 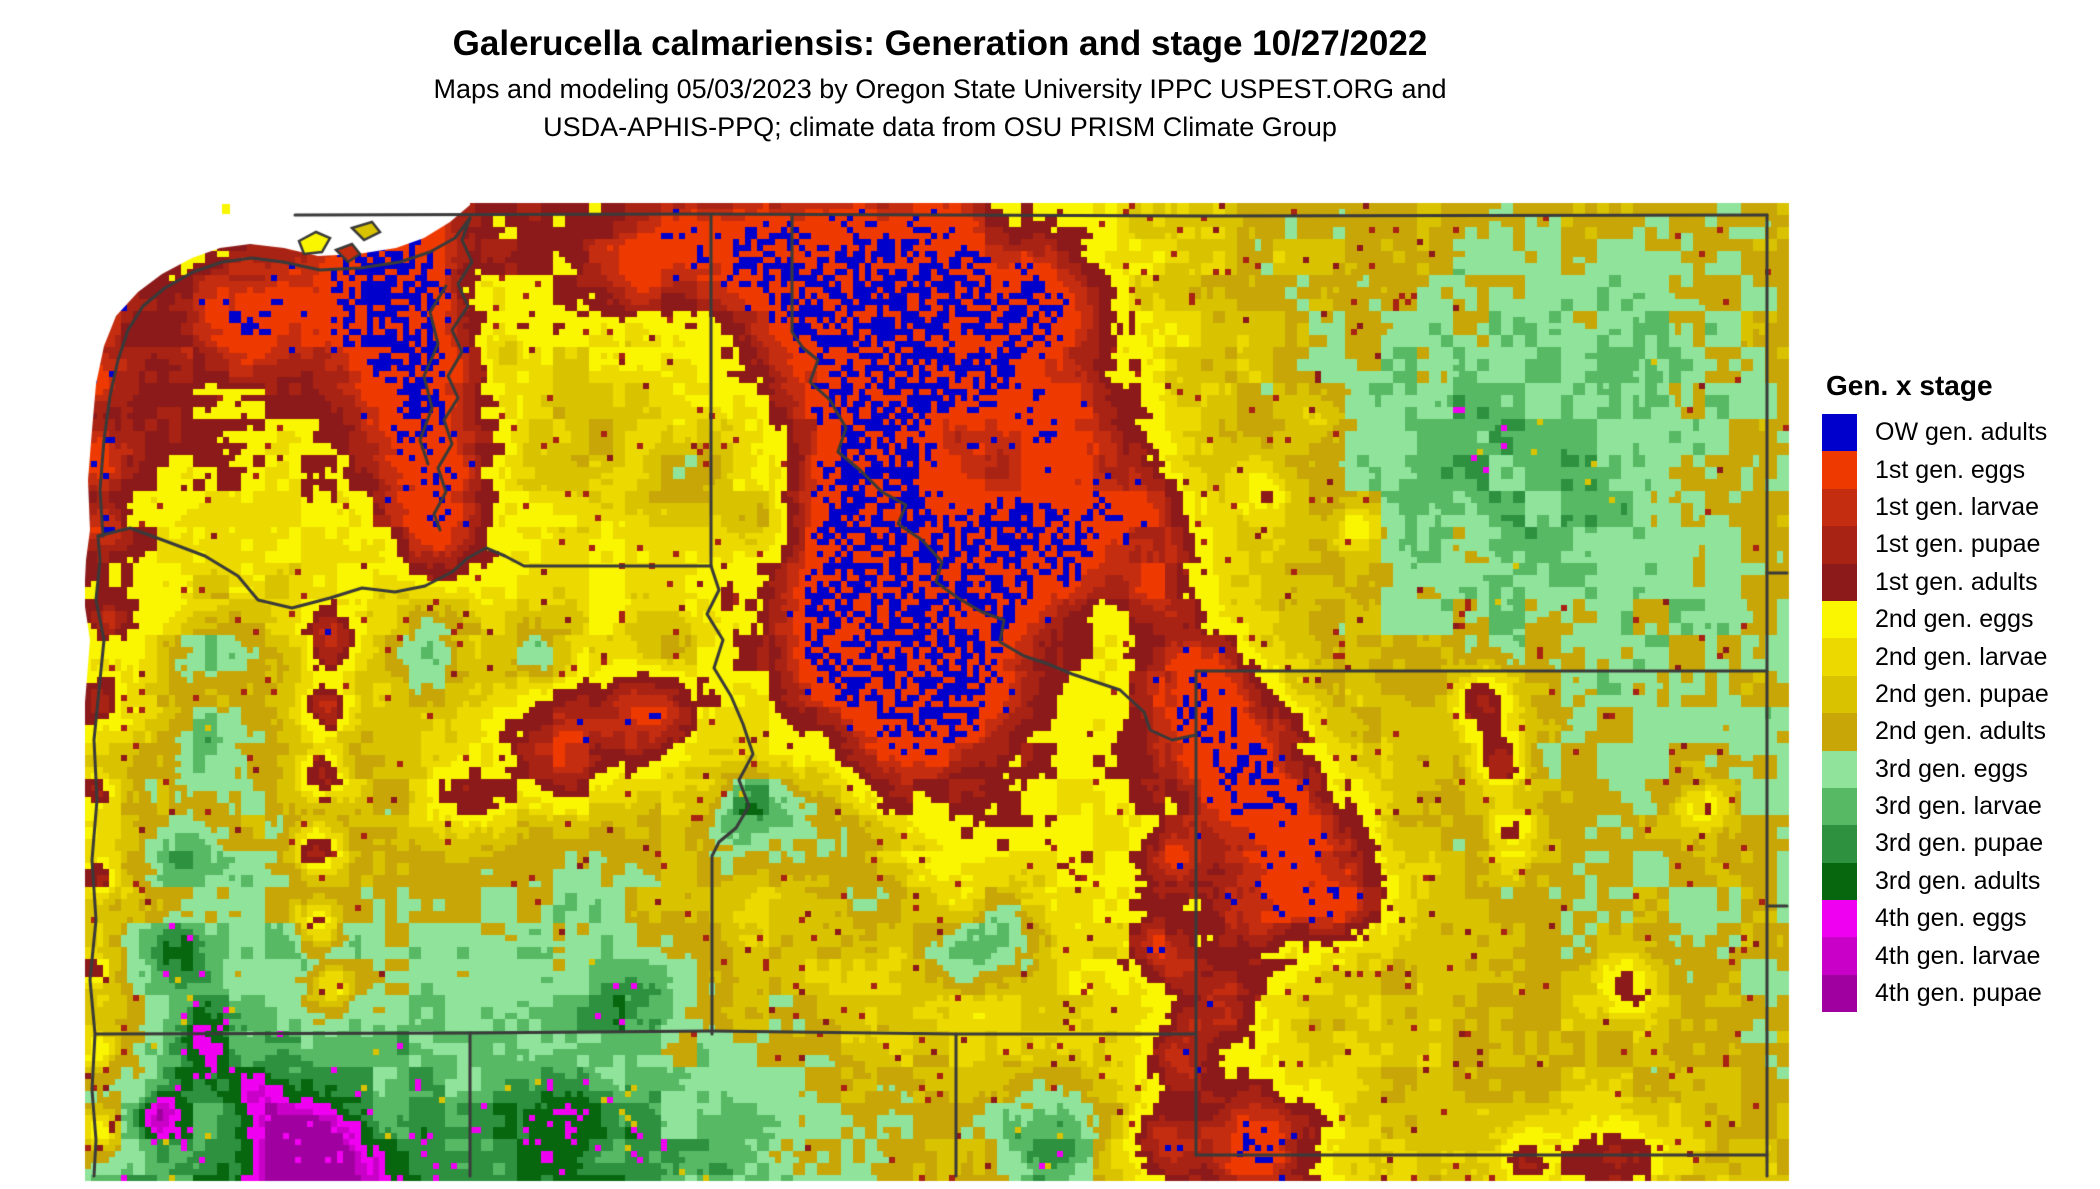 What do you see at coordinates (1951, 918) in the screenshot?
I see `legend-item-label: 4th gen. eggs` at bounding box center [1951, 918].